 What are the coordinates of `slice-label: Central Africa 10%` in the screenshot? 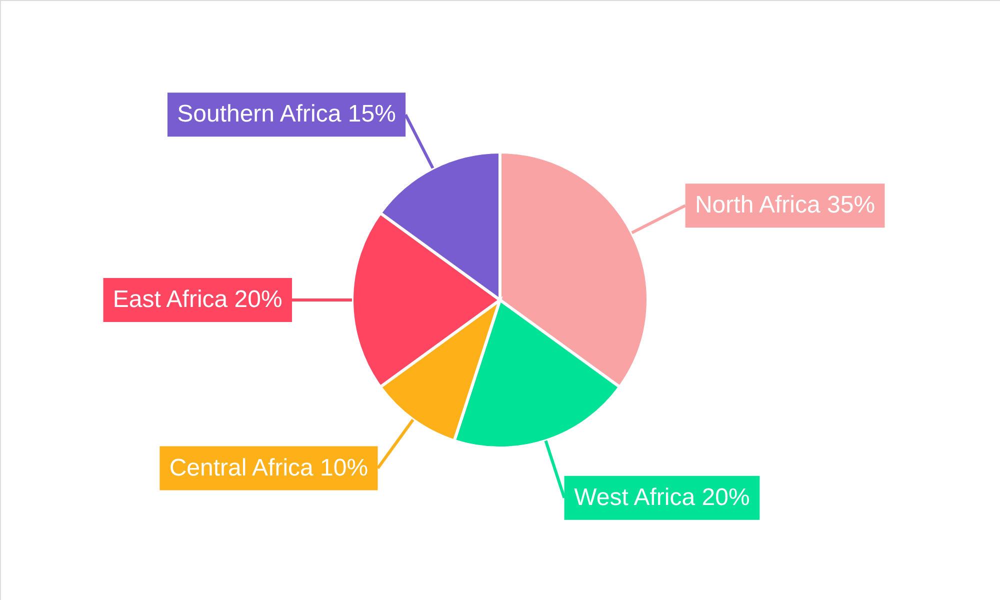 It's located at (268, 468).